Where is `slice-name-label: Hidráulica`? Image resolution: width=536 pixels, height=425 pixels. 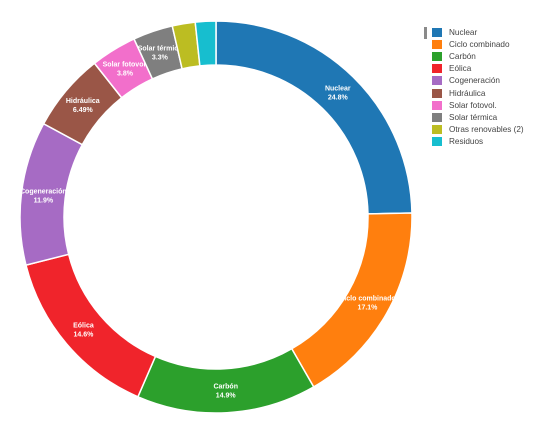
slice-name-label: Hidráulica is located at coordinates (83, 101).